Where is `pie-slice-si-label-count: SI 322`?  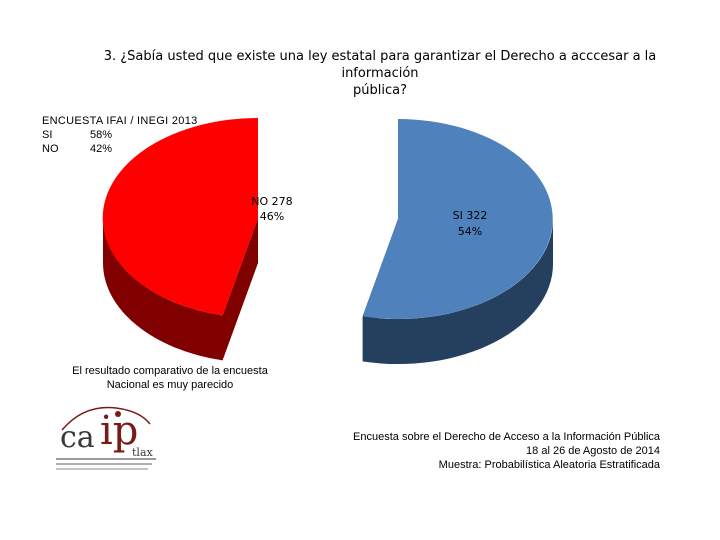
pie-slice-si-label-count: SI 322 is located at coordinates (470, 215).